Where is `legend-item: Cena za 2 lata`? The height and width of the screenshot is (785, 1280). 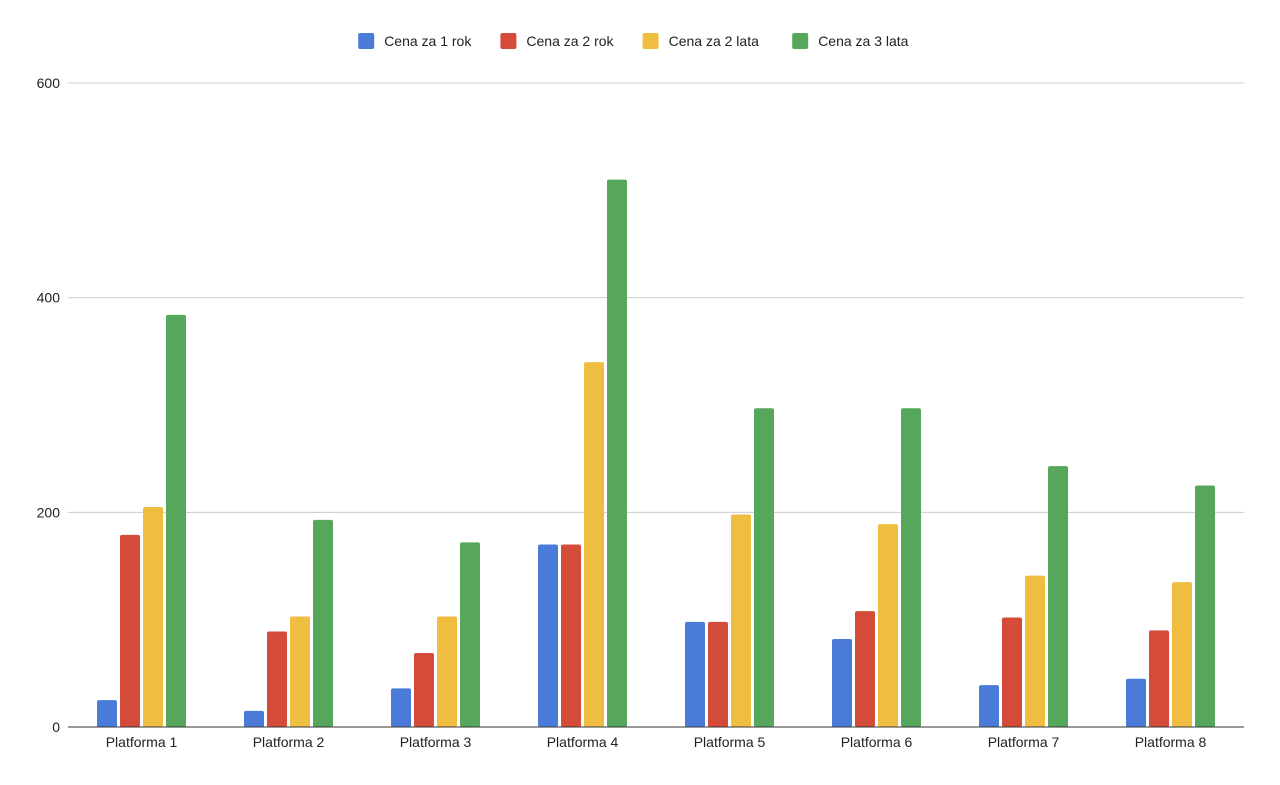
legend-item: Cena za 2 lata is located at coordinates (700, 41).